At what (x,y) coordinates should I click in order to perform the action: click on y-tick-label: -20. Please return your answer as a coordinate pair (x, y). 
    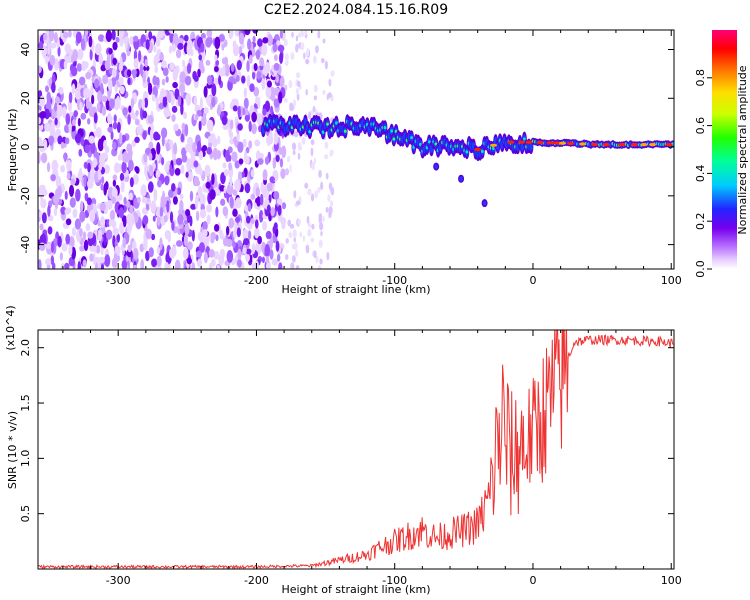
    Looking at the image, I should click on (25, 196).